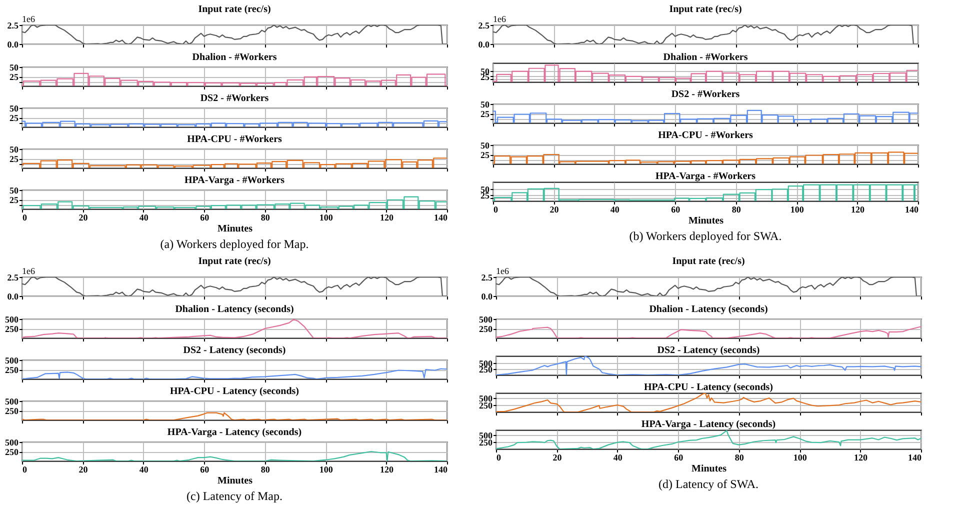 The width and height of the screenshot is (966, 522). I want to click on text: (b) Workers deployed for SWA., so click(705, 236).